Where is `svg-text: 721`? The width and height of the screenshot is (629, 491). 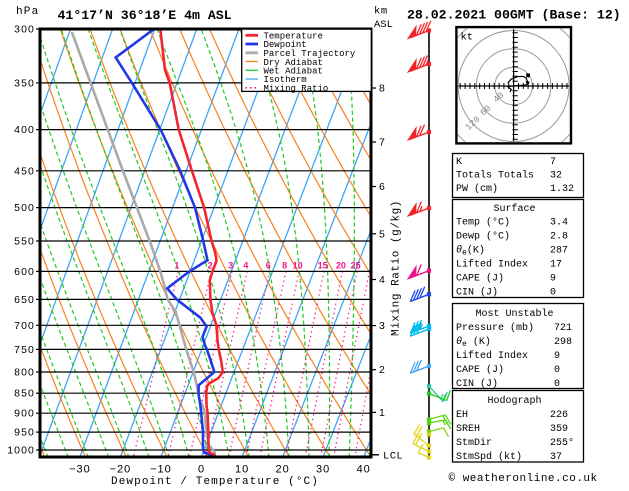
svg-text: 721 is located at coordinates (563, 328).